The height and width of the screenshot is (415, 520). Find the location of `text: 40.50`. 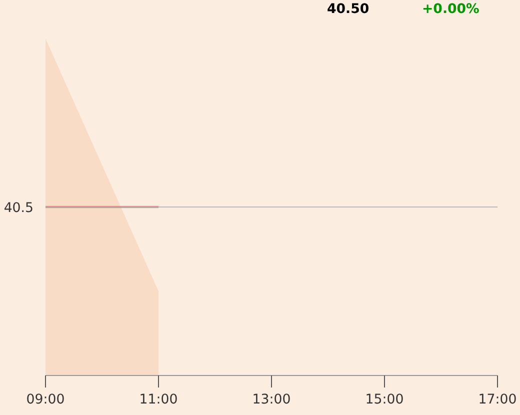

text: 40.50 is located at coordinates (348, 10).